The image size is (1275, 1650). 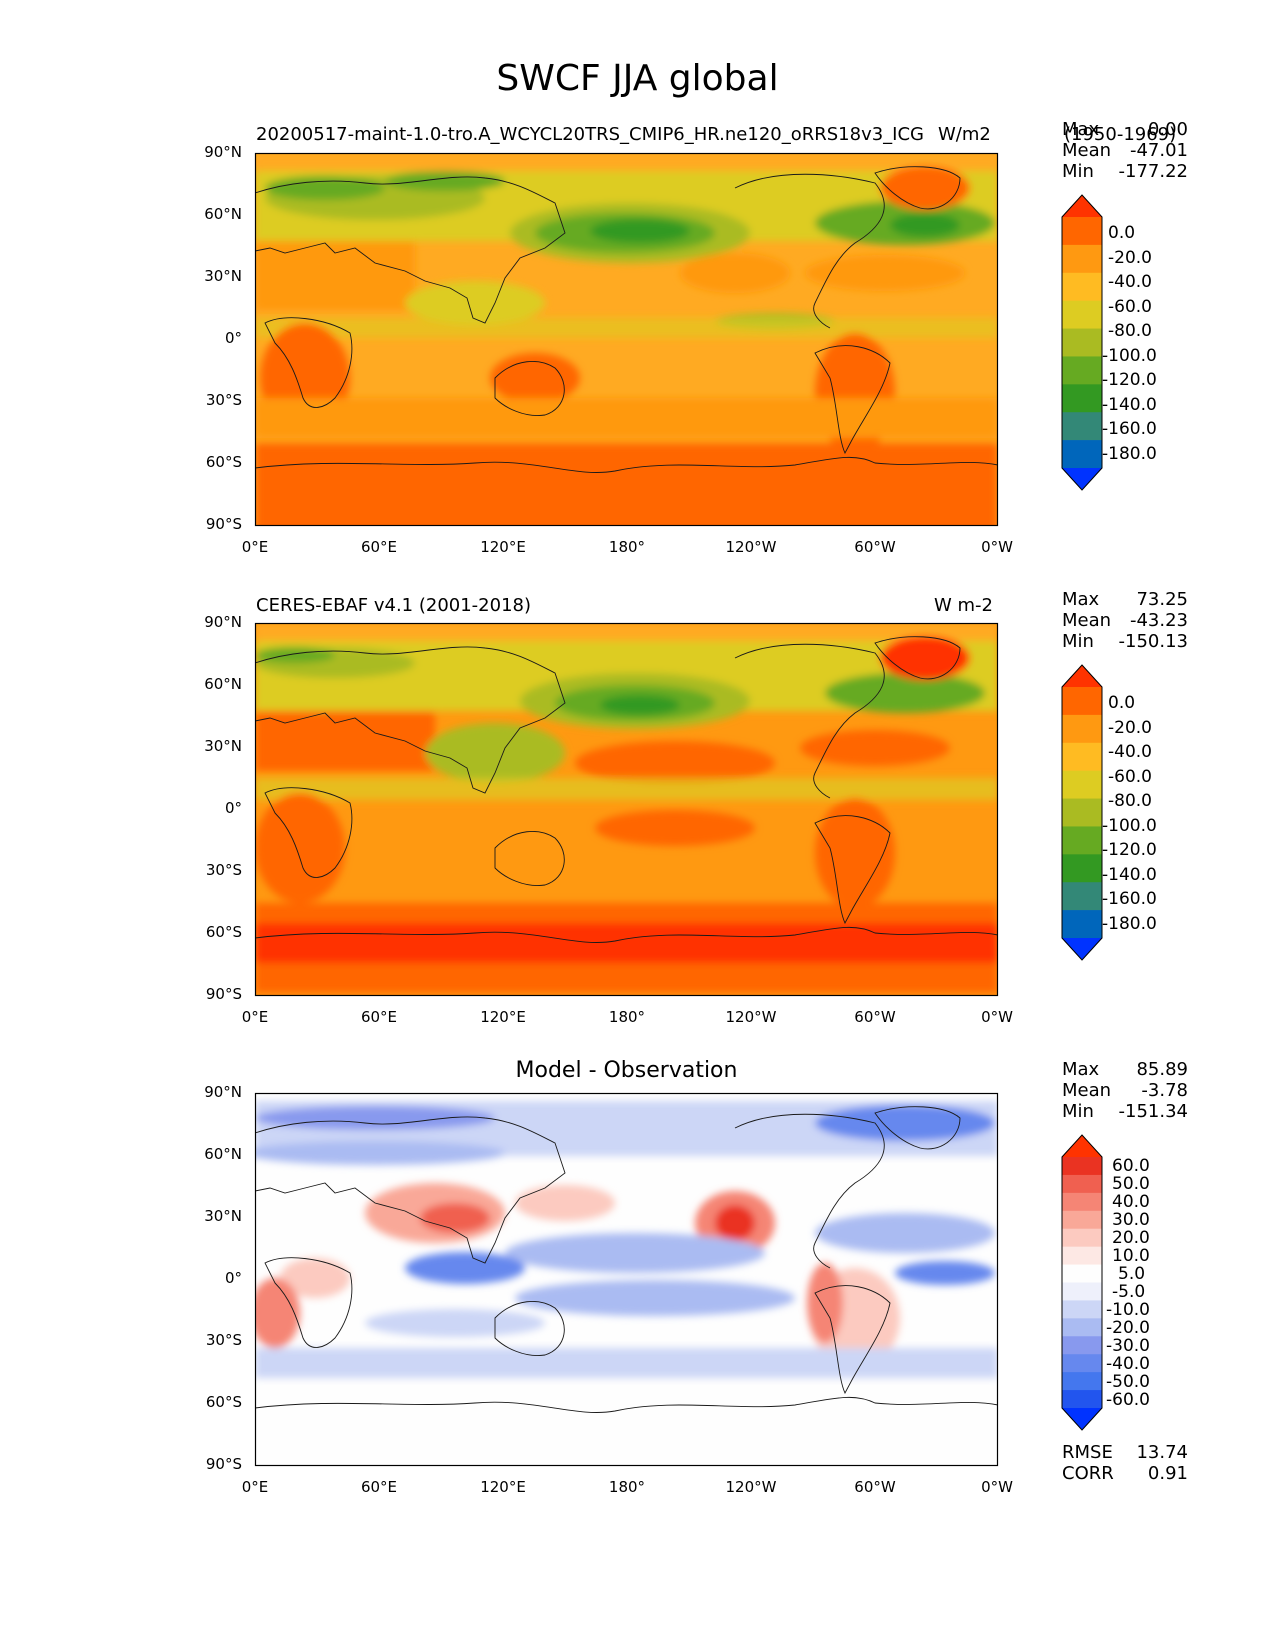 I want to click on map-diff-frame, so click(x=626, y=1279).